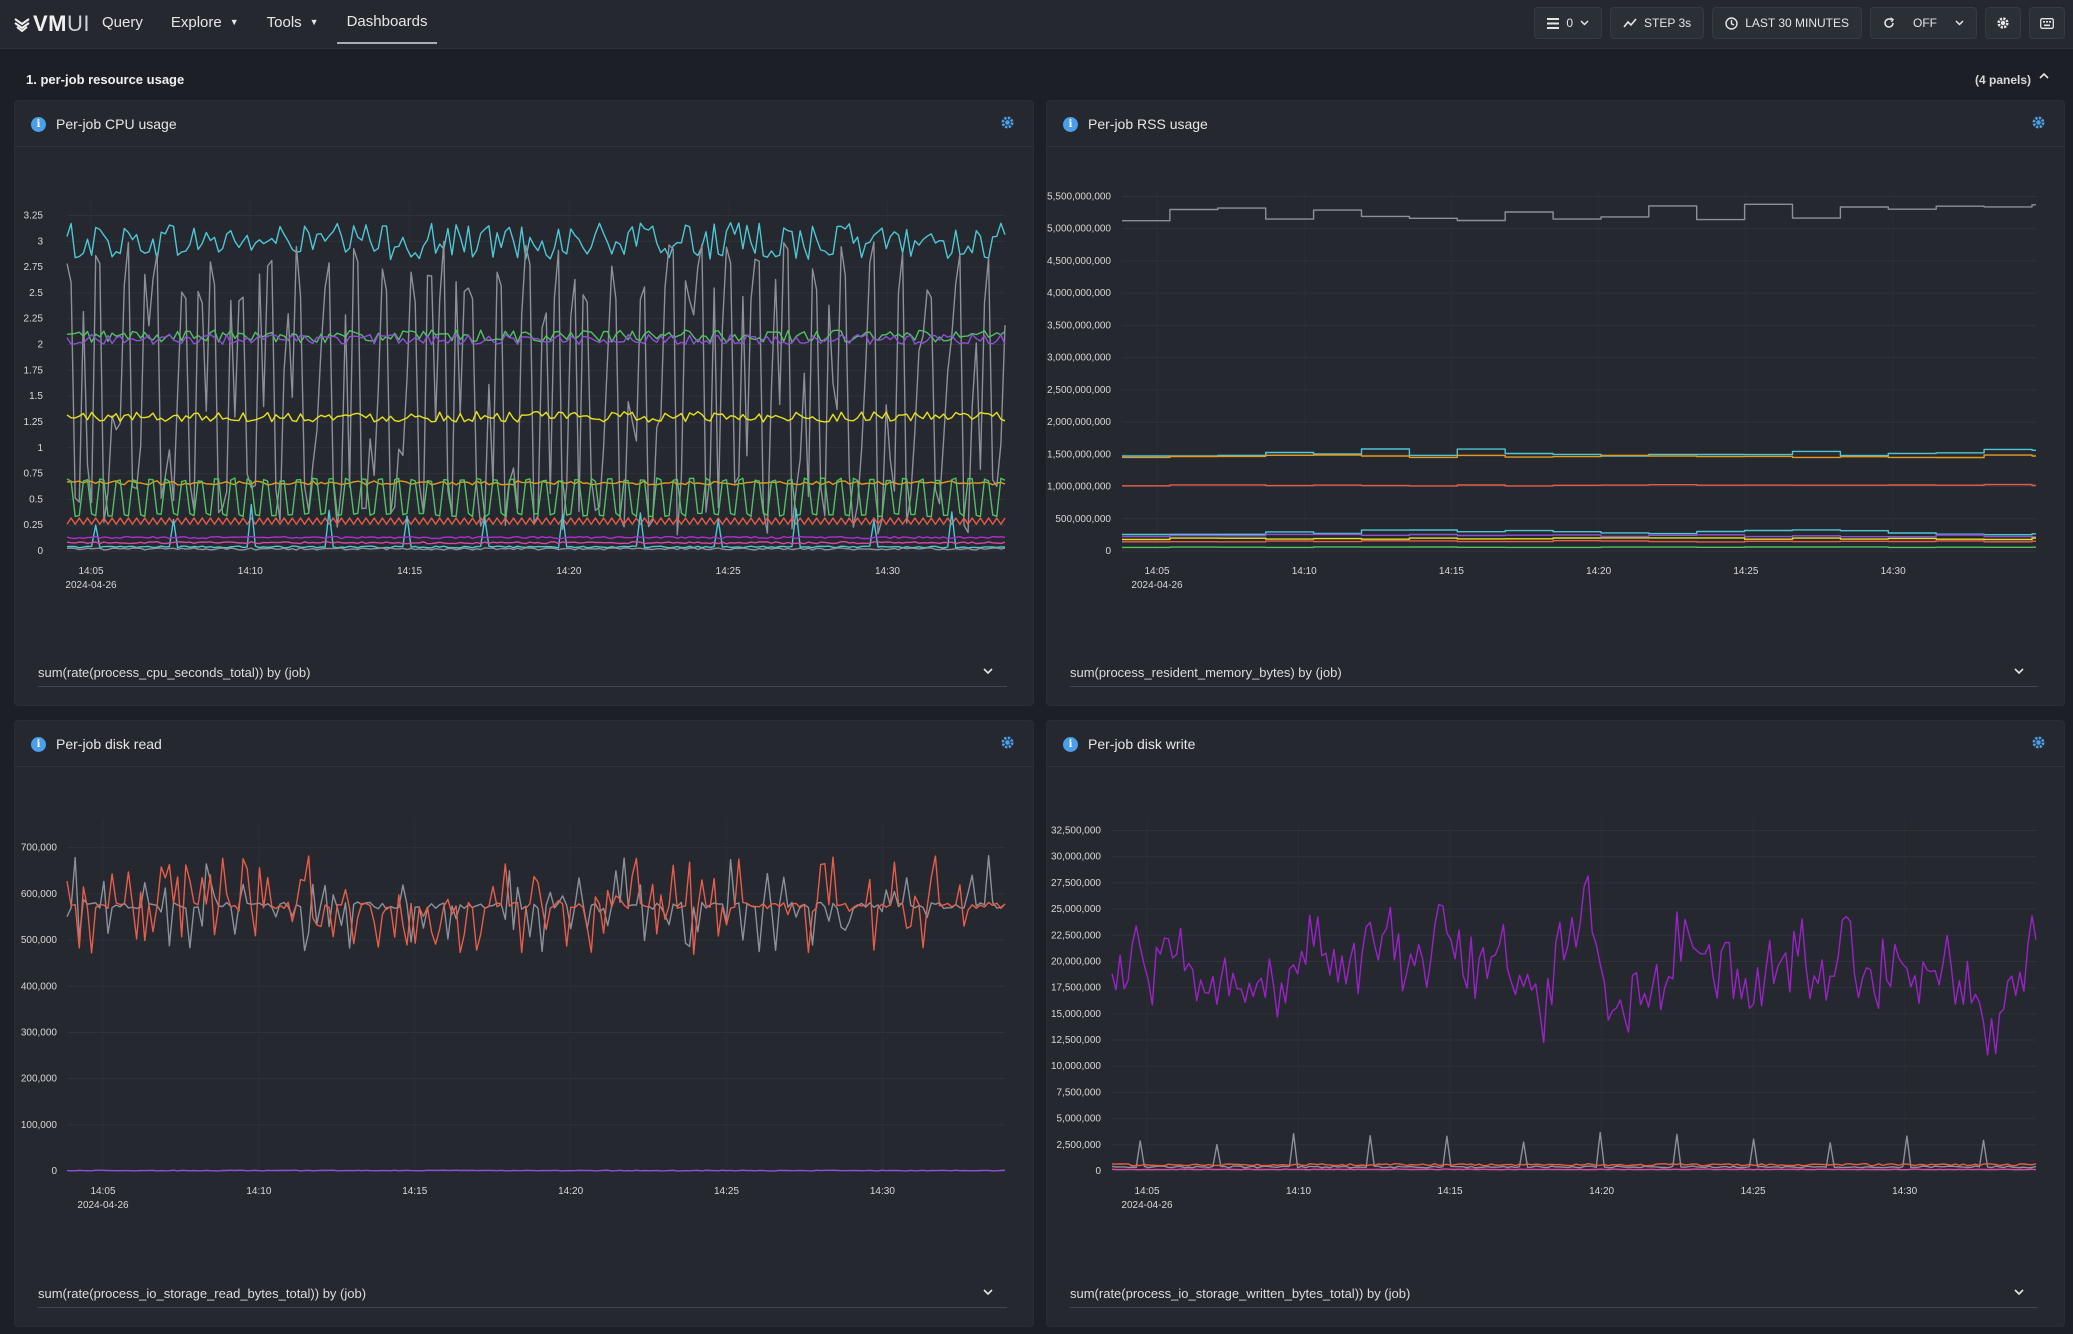  I want to click on panel-header: i Per-job disk write, so click(1555, 744).